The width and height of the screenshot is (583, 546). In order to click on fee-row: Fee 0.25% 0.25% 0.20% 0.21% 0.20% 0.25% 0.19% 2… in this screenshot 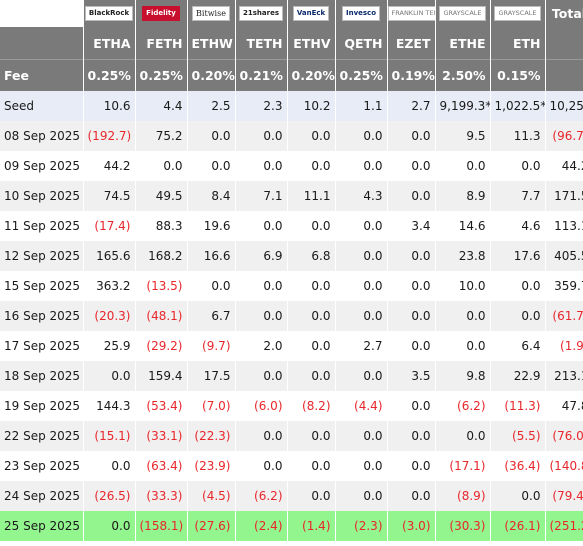, I will do `click(291, 75)`.